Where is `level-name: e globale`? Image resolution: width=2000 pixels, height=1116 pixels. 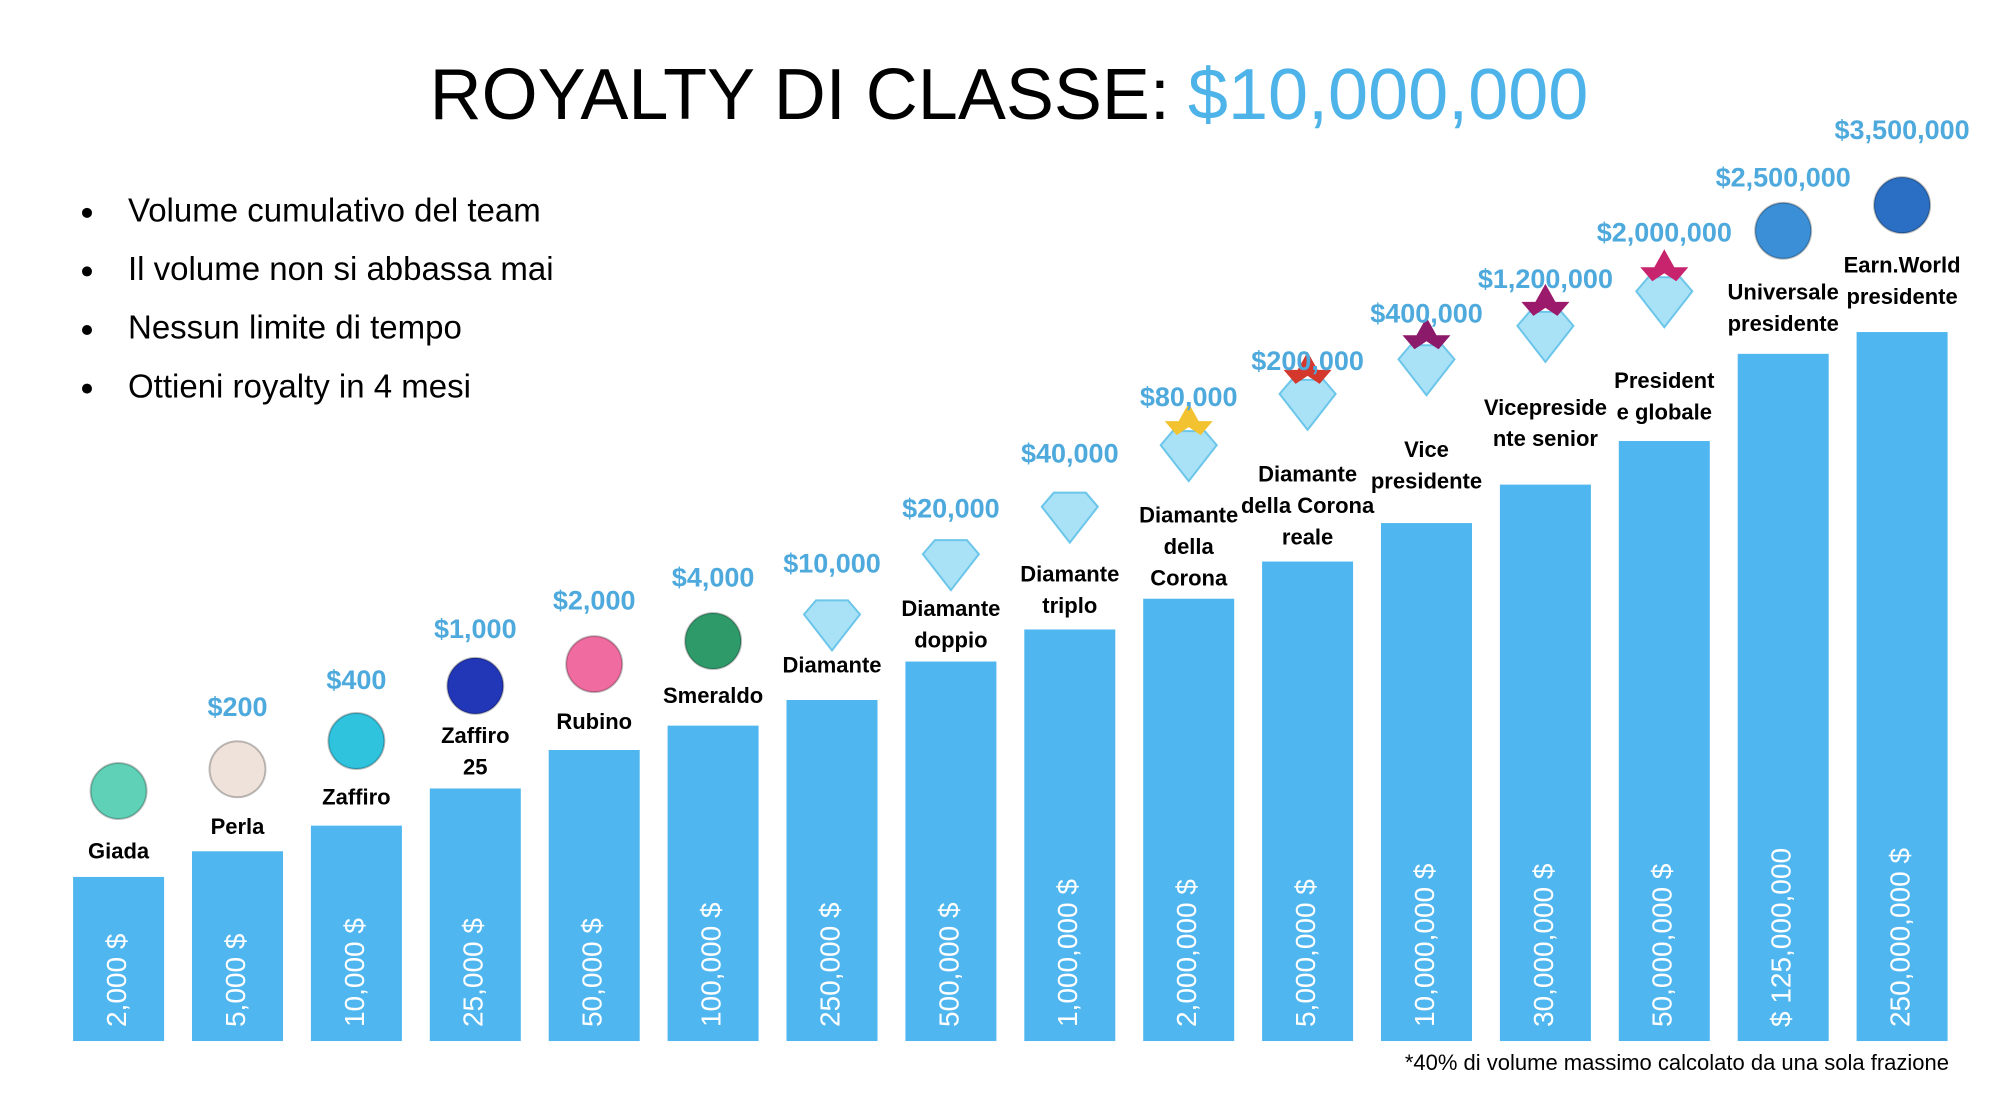 level-name: e globale is located at coordinates (1664, 411).